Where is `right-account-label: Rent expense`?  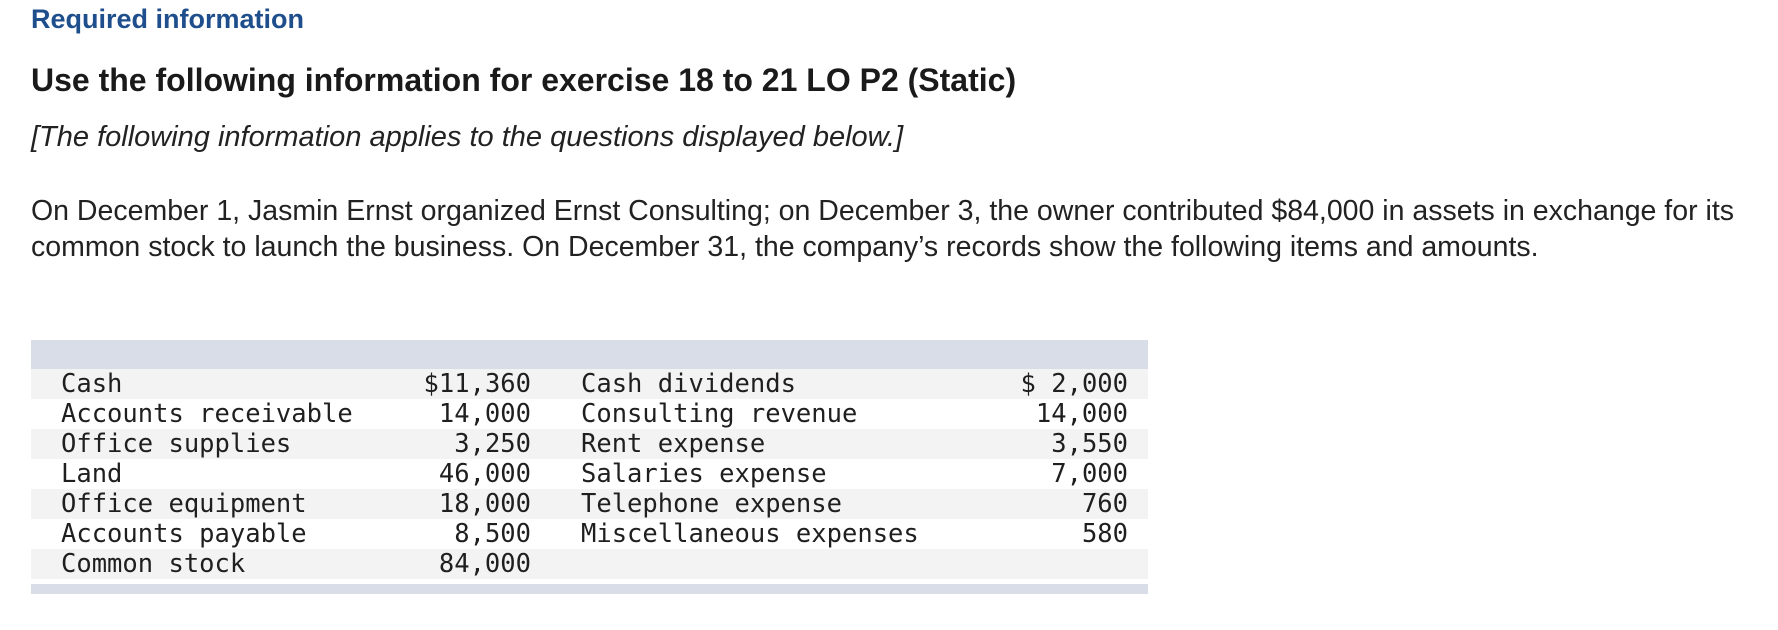
right-account-label: Rent expense is located at coordinates (791, 444).